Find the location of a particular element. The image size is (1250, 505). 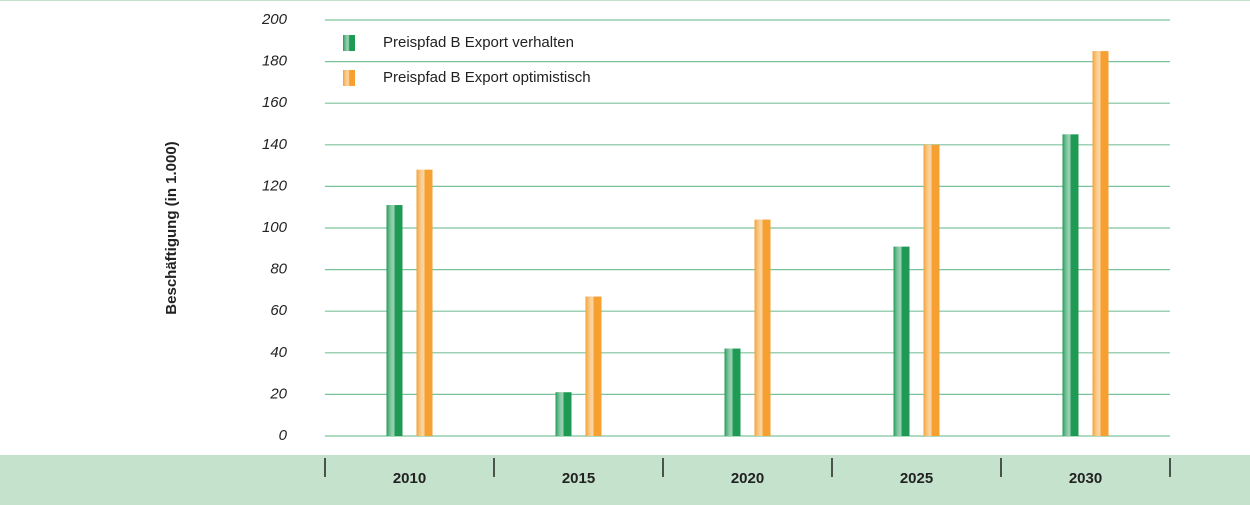

y-tick-label: 200 is located at coordinates (274, 19).